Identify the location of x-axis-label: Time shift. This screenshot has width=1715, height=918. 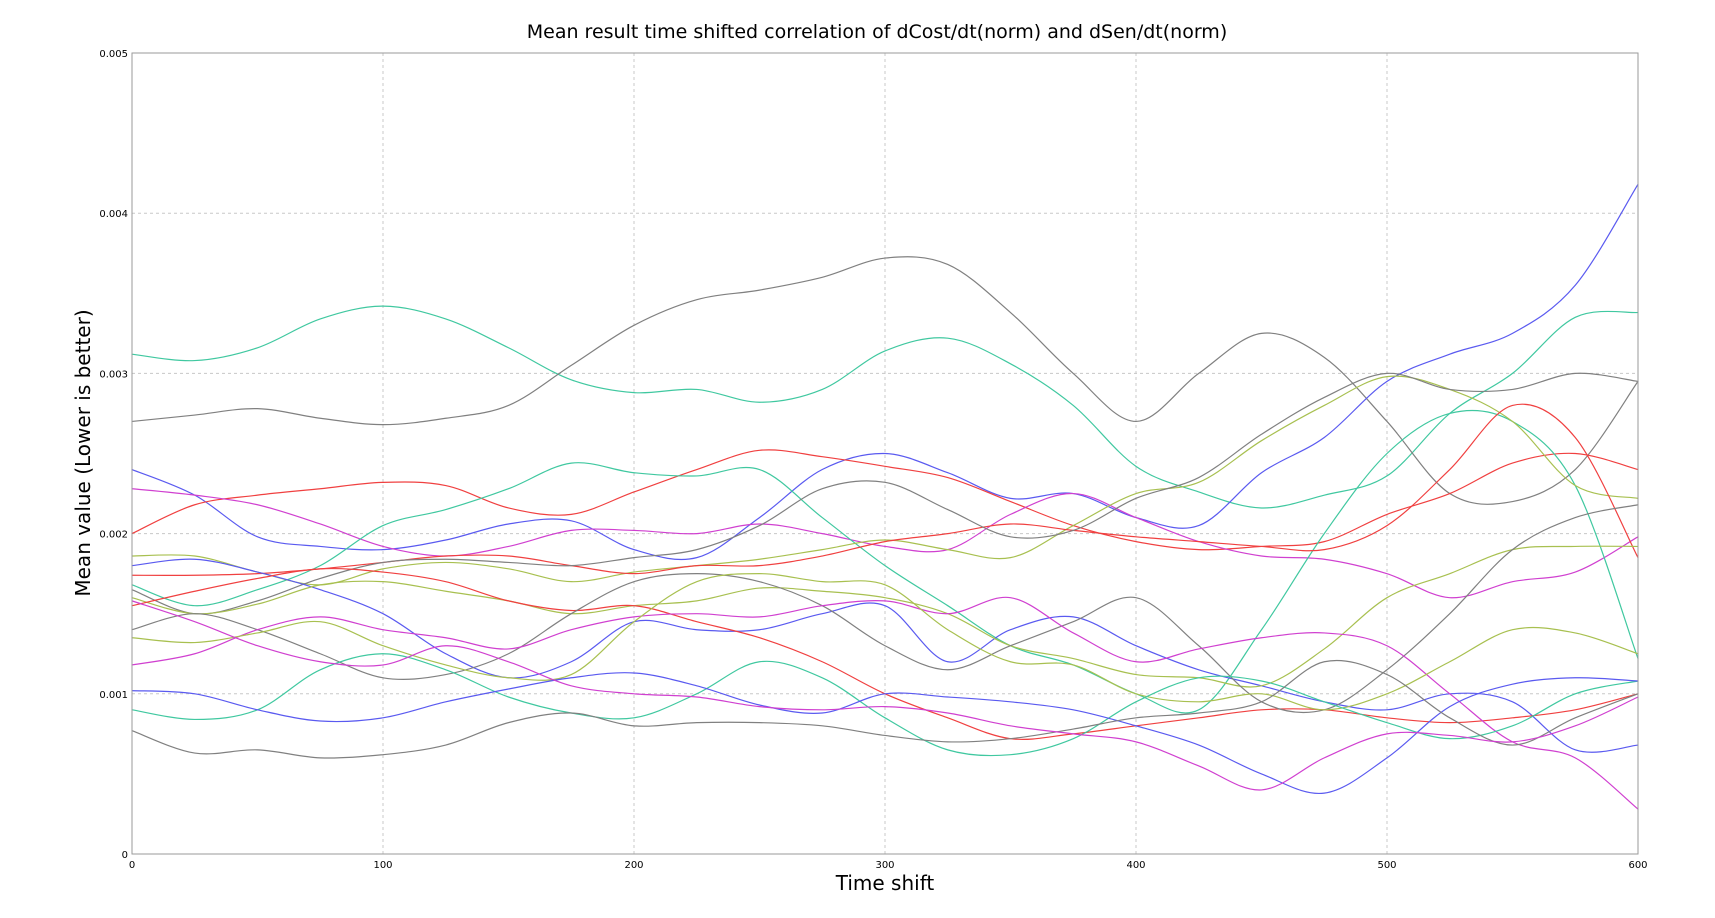
(885, 883).